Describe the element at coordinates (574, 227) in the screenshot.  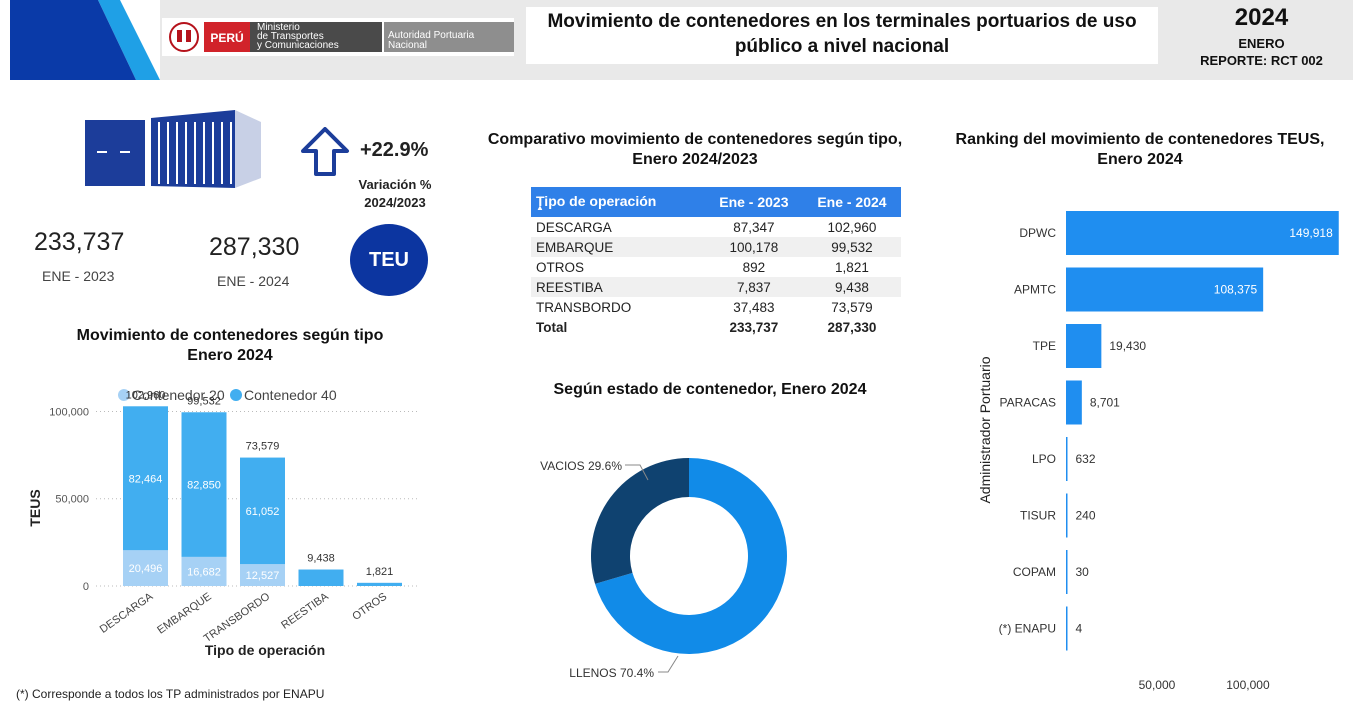
I see `table-cell: DESCARGA` at that location.